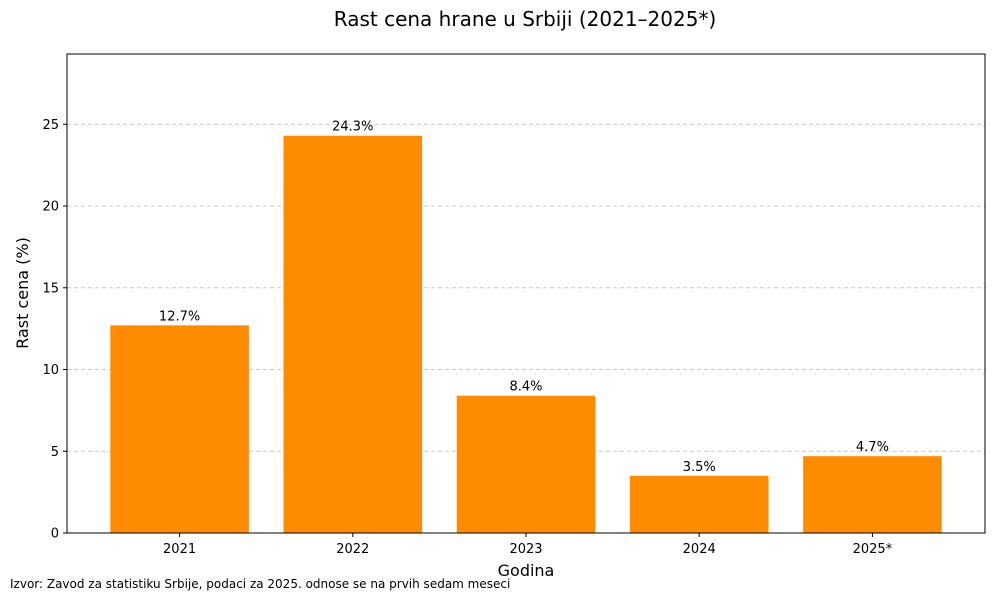 This screenshot has width=994, height=602. I want to click on bar-2024, so click(699, 504).